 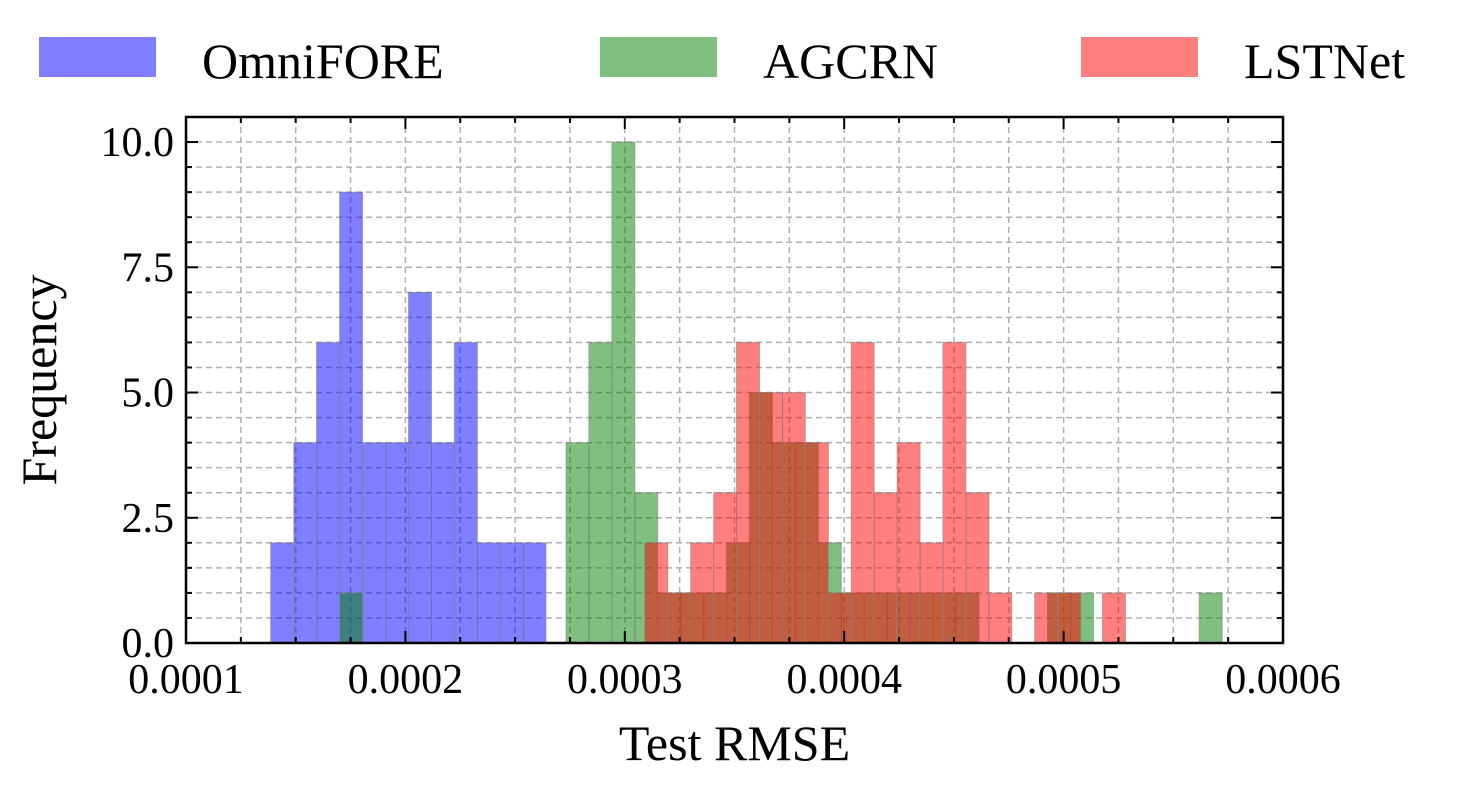 What do you see at coordinates (148, 394) in the screenshot?
I see `y-tick-label: 5.0` at bounding box center [148, 394].